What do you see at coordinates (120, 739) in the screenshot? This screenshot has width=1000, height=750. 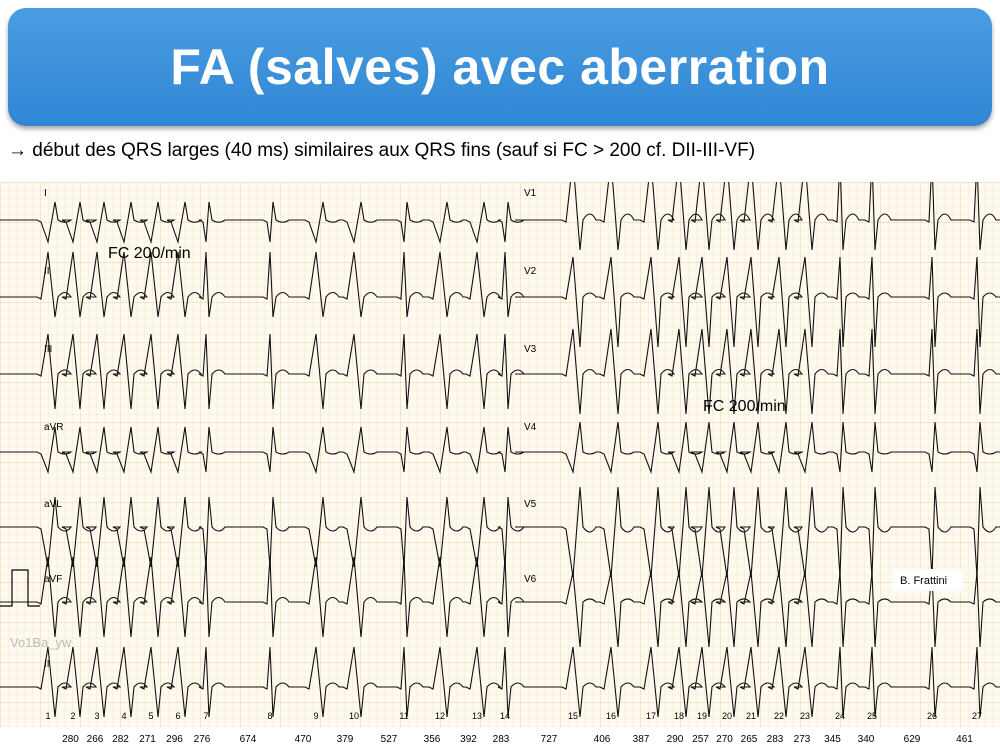 I see `rr-interval: 282` at bounding box center [120, 739].